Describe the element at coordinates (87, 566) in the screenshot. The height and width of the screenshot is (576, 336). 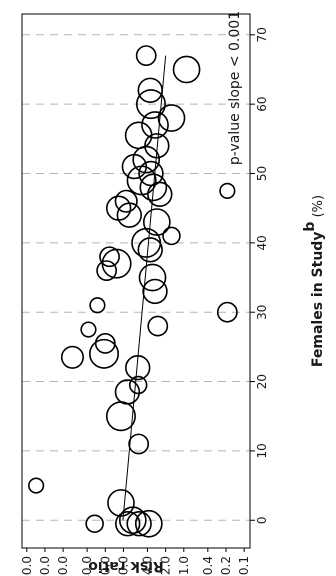
I see `y-tick-label: 40.0` at that location.